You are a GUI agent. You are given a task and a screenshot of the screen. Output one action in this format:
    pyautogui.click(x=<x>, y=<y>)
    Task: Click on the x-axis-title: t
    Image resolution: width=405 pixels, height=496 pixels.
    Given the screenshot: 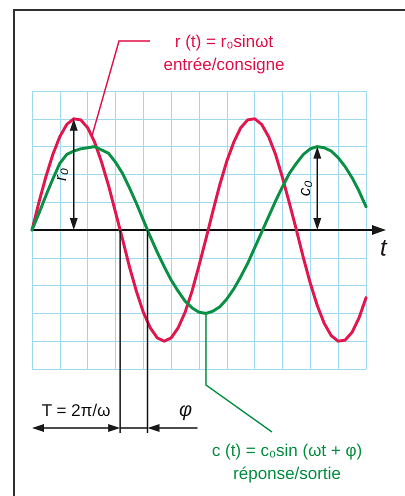 What is the action you would take?
    pyautogui.click(x=384, y=248)
    